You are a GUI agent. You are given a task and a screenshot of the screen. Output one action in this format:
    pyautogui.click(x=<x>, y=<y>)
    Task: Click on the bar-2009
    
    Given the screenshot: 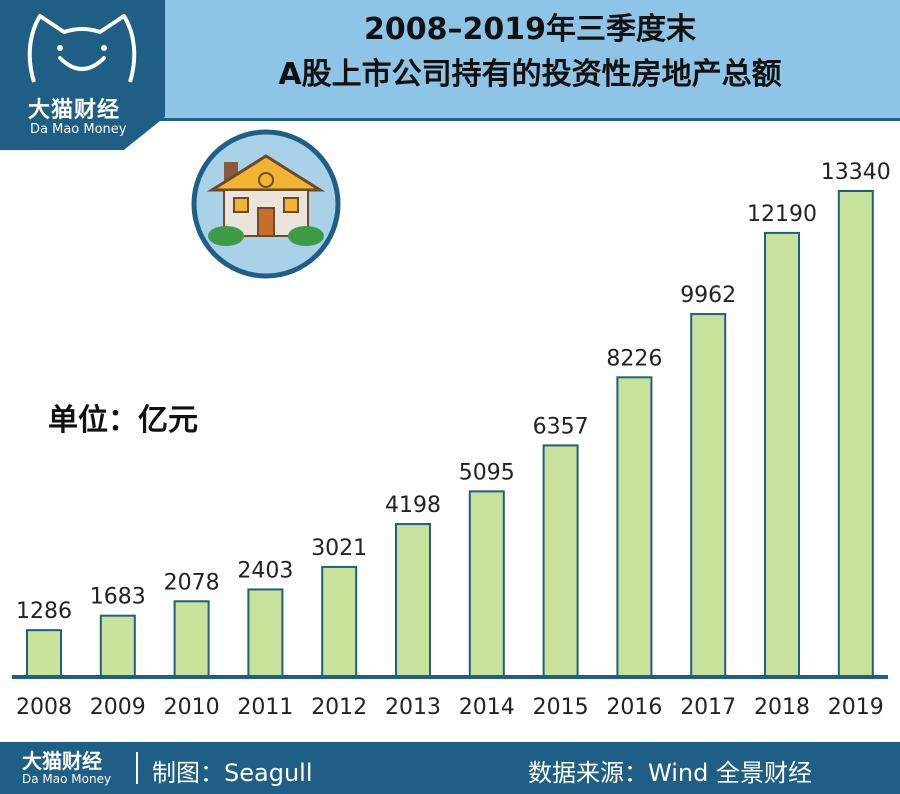 What is the action you would take?
    pyautogui.click(x=117, y=646)
    